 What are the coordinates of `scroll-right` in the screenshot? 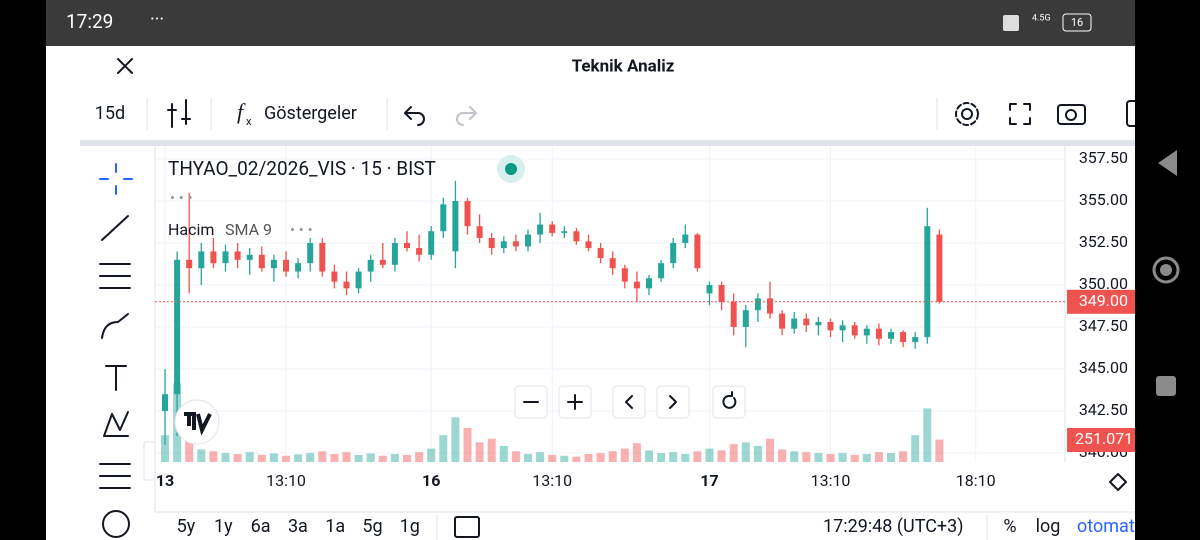 It's located at (673, 402).